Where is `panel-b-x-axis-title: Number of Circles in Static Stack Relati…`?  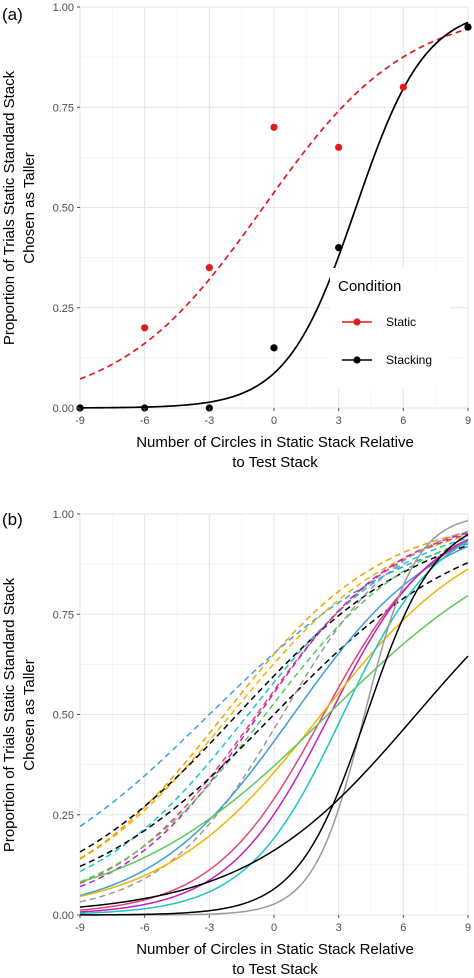
panel-b-x-axis-title: Number of Circles in Static Stack Relati… is located at coordinates (275, 959).